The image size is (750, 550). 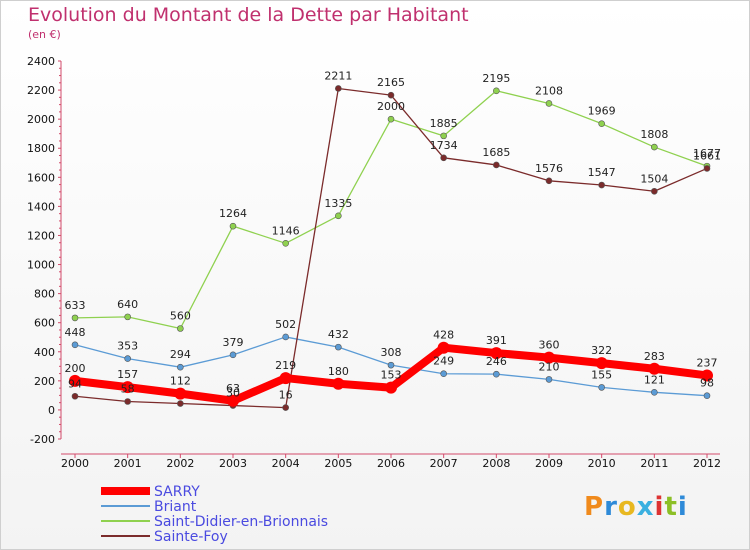 What do you see at coordinates (549, 168) in the screenshot?
I see `data-label: 1576` at bounding box center [549, 168].